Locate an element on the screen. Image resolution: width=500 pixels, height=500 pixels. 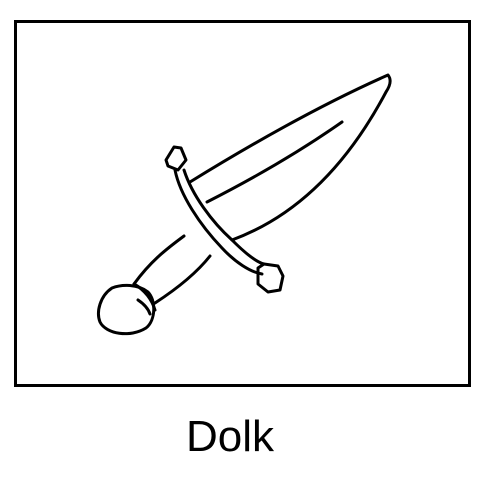
blade-fuller is located at coordinates (274, 162).